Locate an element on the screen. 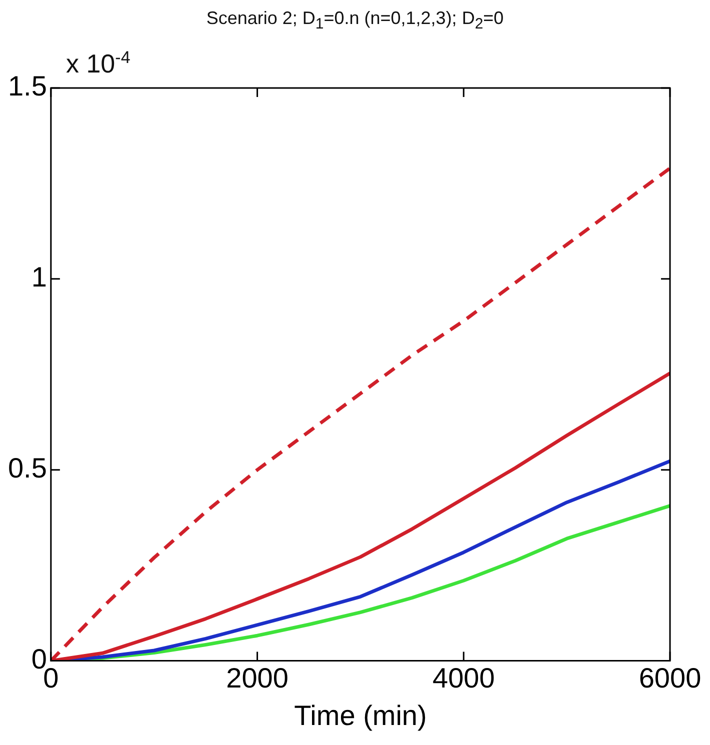 The height and width of the screenshot is (745, 710). x-tick-label: 6000 is located at coordinates (670, 678).